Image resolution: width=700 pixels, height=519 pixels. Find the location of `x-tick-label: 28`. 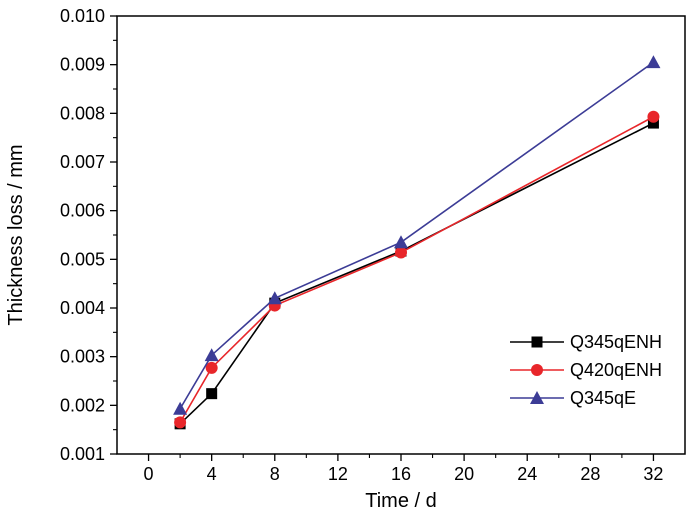

x-tick-label: 28 is located at coordinates (590, 474).